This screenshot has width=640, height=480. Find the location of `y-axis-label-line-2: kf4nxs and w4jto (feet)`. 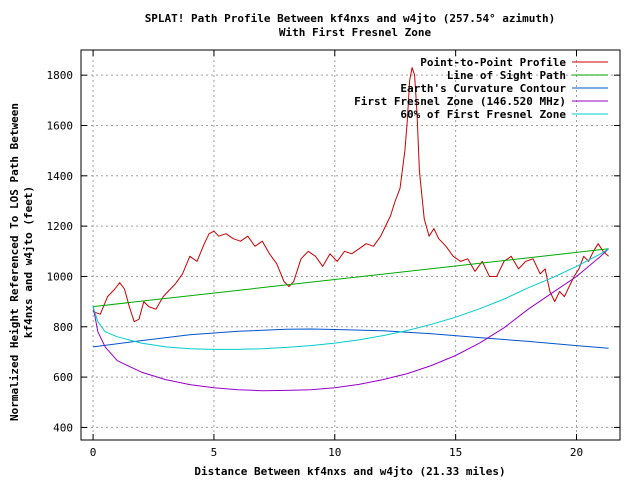

y-axis-label-line-2: kf4nxs and w4jto (feet) is located at coordinates (28, 262).